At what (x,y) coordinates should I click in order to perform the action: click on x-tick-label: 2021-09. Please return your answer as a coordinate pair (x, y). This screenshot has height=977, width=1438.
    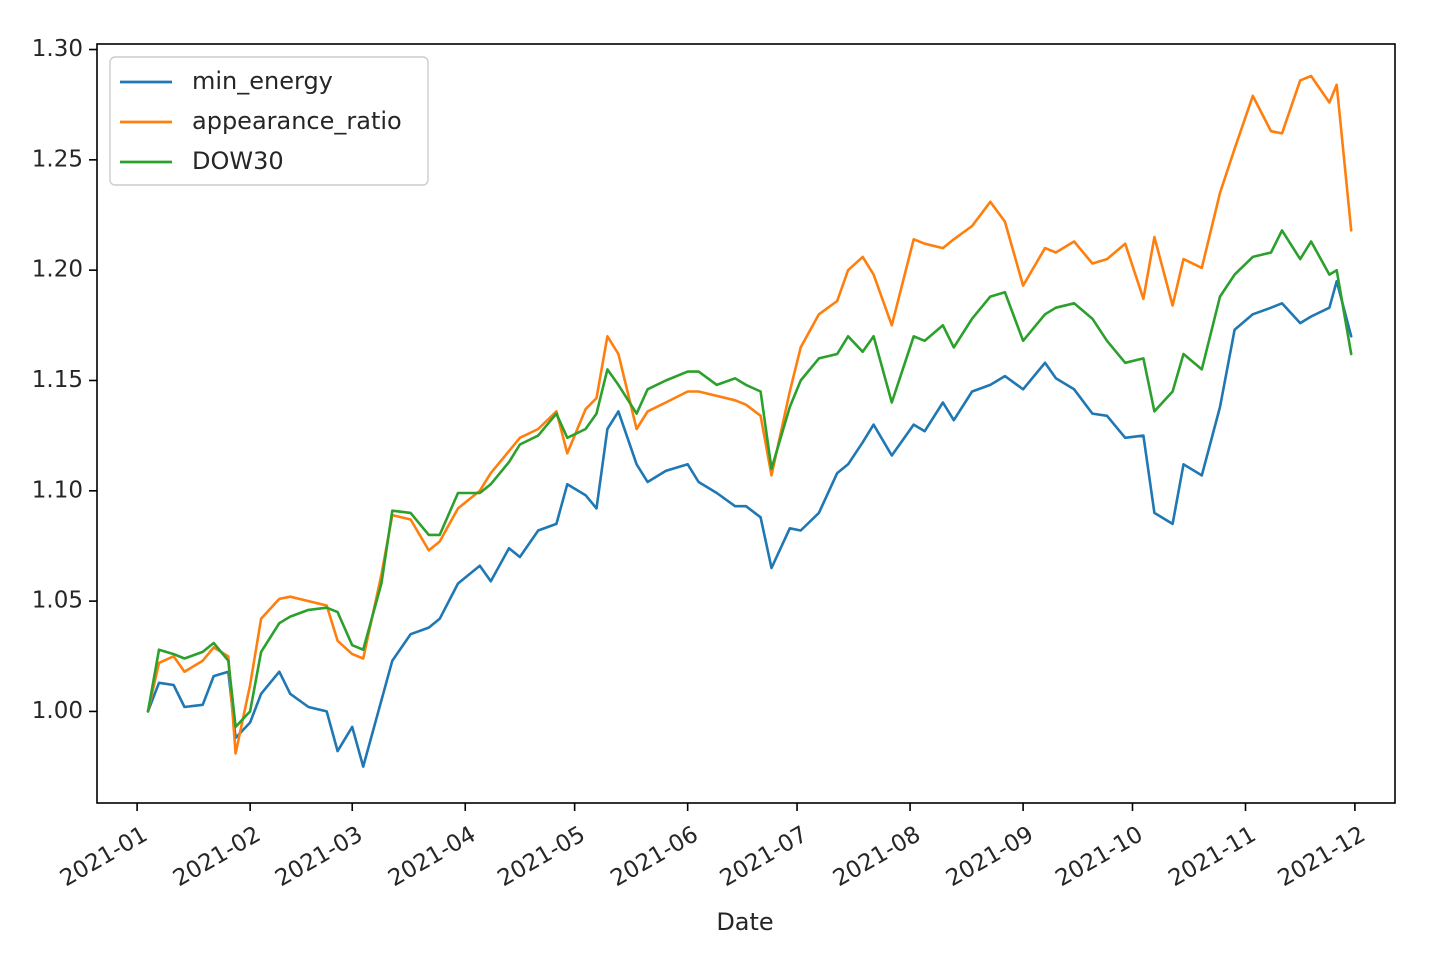
    Looking at the image, I should click on (990, 857).